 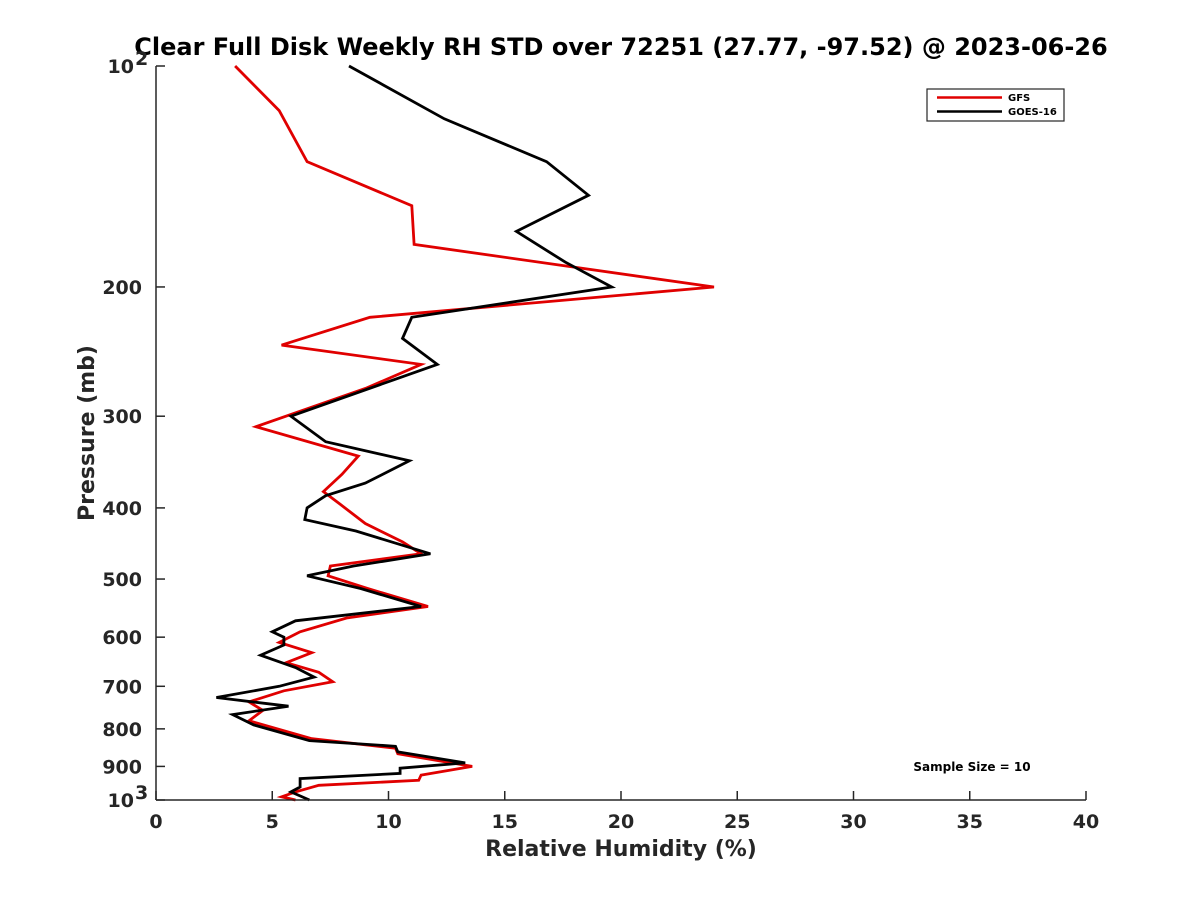 What do you see at coordinates (122, 767) in the screenshot?
I see `y-tick-label: 900` at bounding box center [122, 767].